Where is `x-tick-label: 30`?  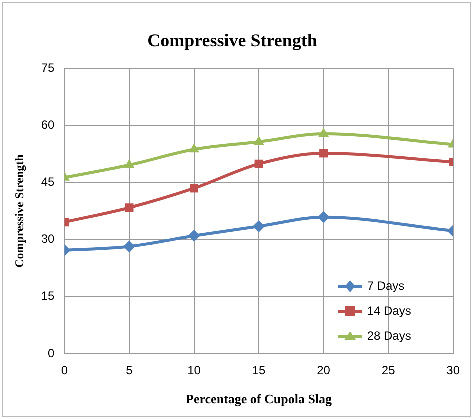 x-tick-label: 30 is located at coordinates (453, 371).